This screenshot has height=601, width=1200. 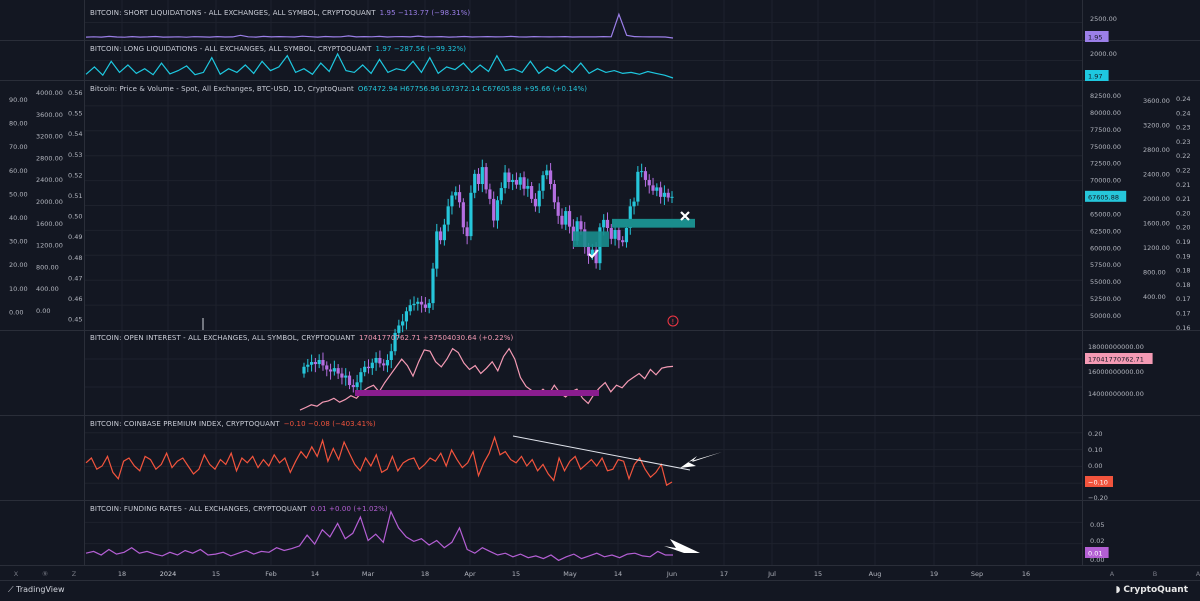 I want to click on price-left-axis-a: 30.00, so click(x=18, y=242).